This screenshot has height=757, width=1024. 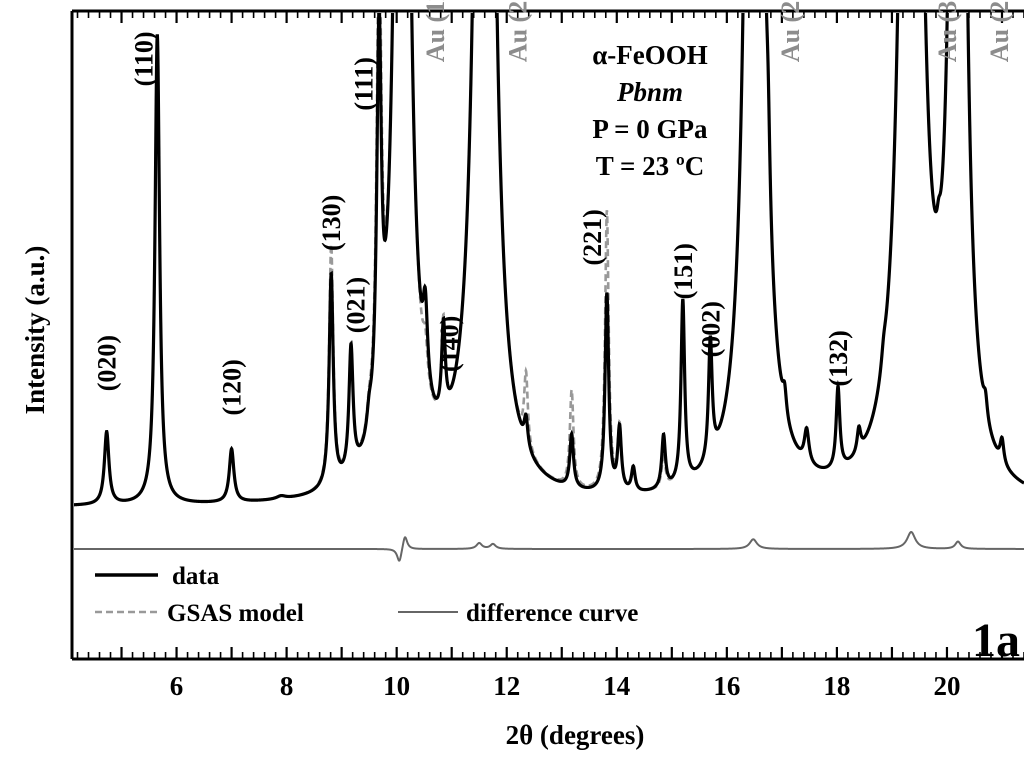 I want to click on panel-label: 1a, so click(x=996, y=640).